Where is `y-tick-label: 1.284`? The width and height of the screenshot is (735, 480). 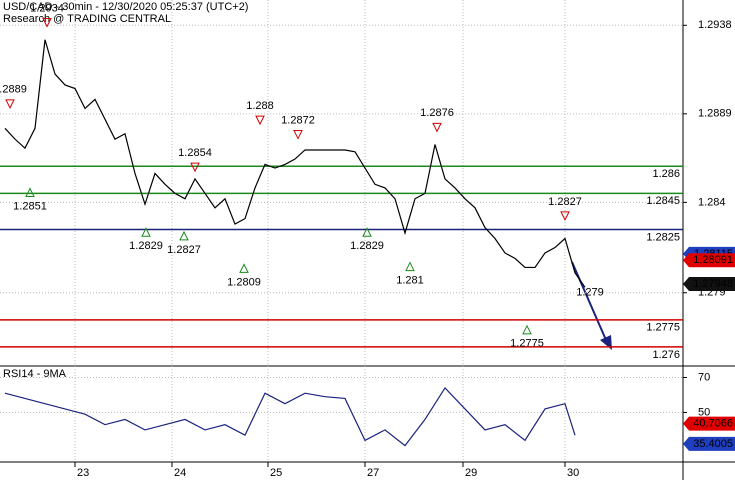 y-tick-label: 1.284 is located at coordinates (712, 202).